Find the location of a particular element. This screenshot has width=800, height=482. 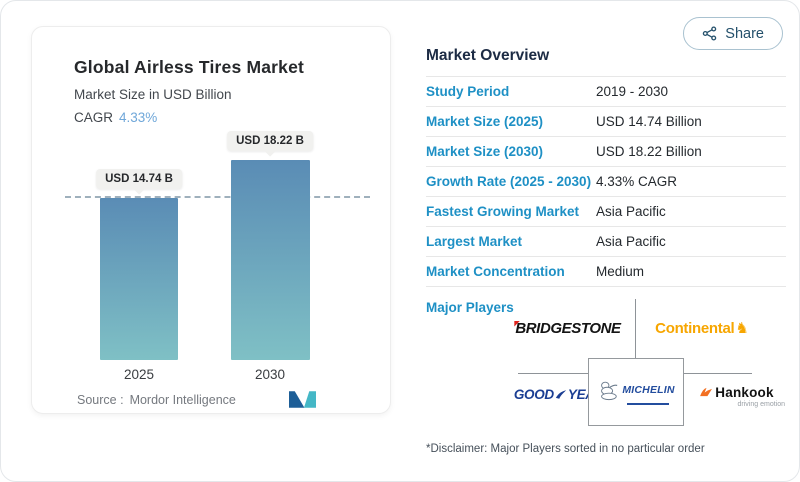

major-players-label: Major Players is located at coordinates (470, 307).